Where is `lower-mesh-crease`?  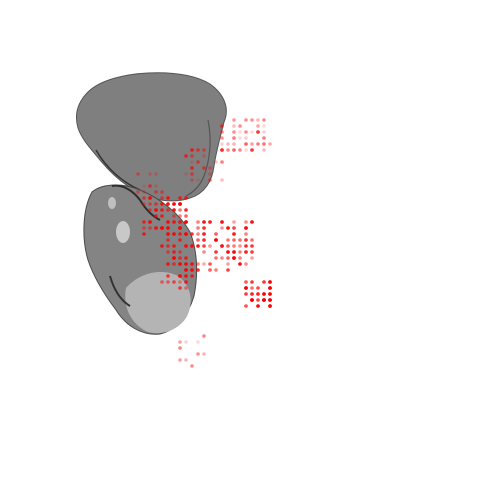
lower-mesh-crease is located at coordinates (120, 291).